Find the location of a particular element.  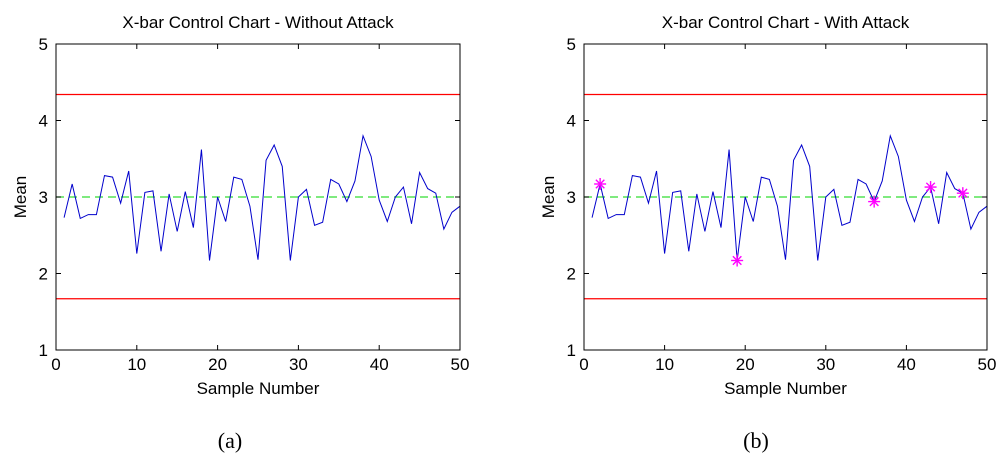

panel-caption-b: (b) is located at coordinates (756, 440).